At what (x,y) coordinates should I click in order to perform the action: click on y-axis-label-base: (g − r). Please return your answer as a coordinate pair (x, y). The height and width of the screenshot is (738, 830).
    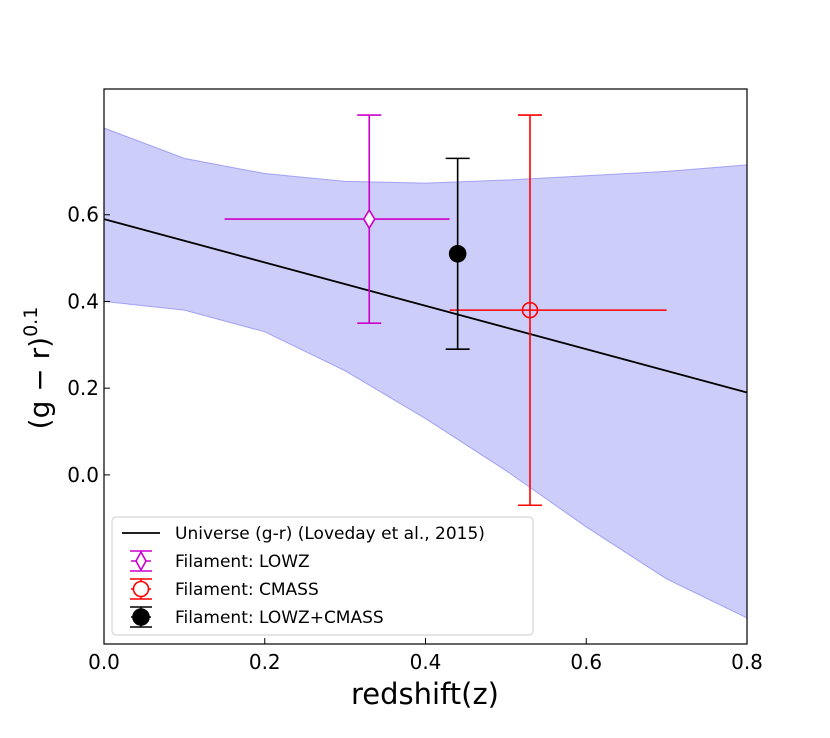
    Looking at the image, I should click on (39, 383).